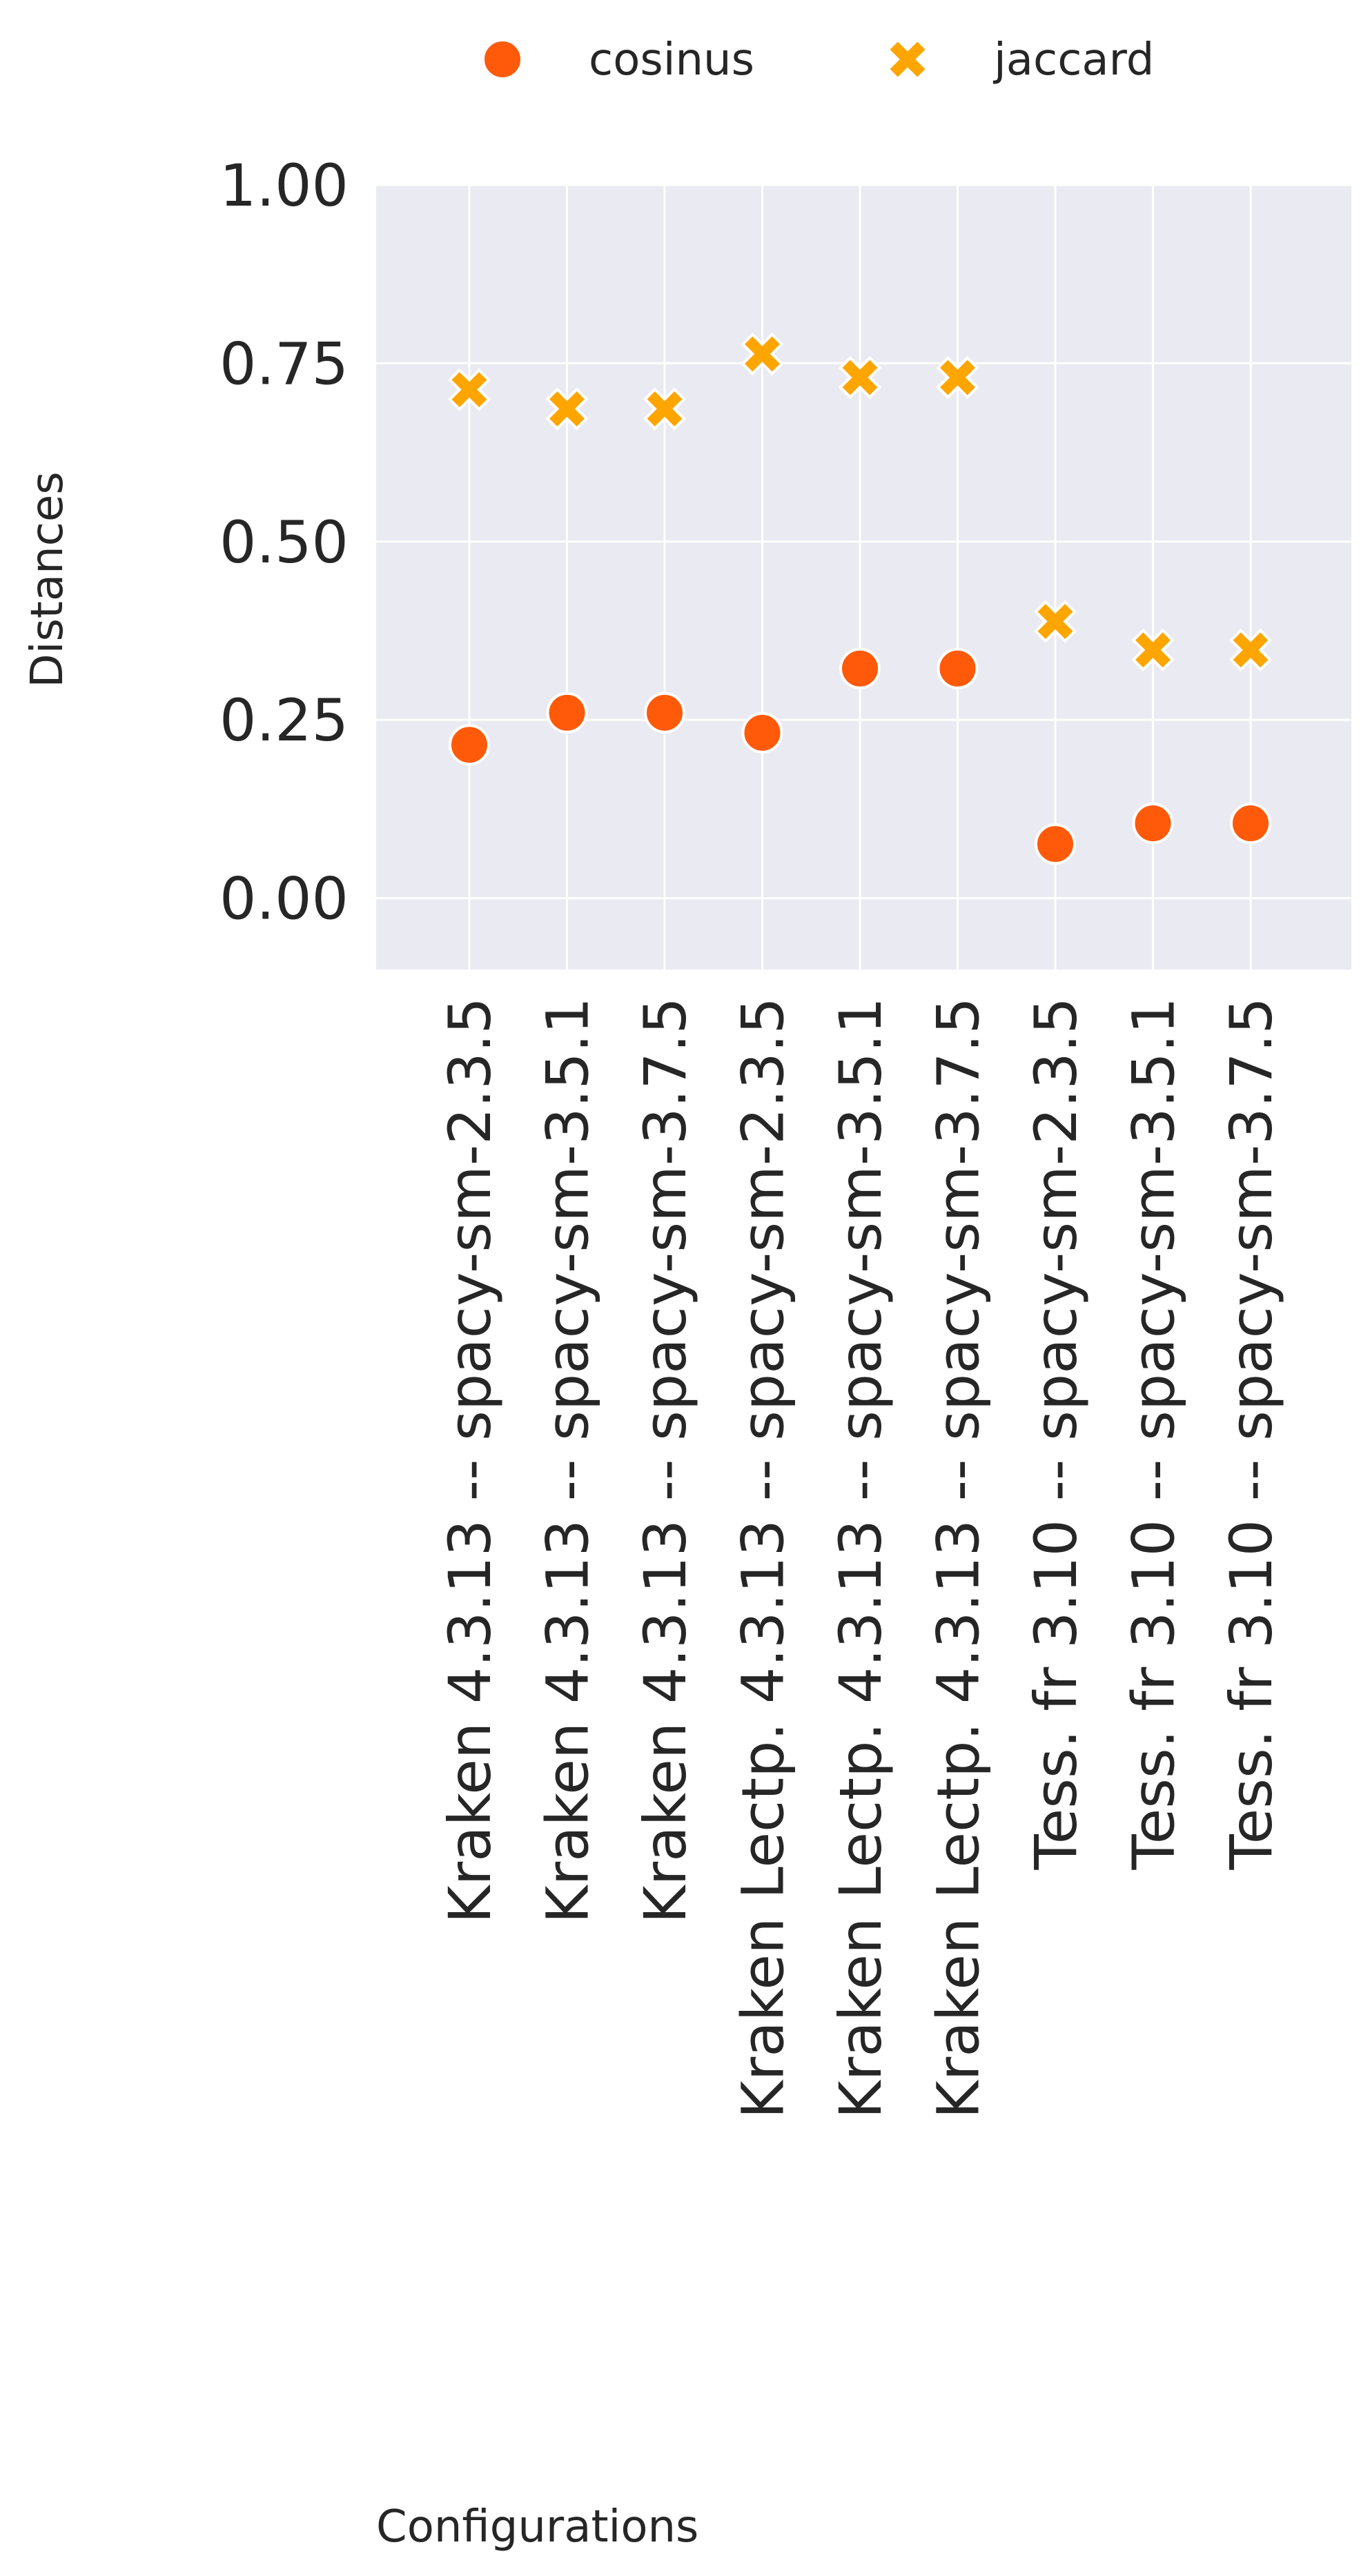  Describe the element at coordinates (763, 1557) in the screenshot. I see `x-tick-label-3: Kraken Lectp. 4.3.13 -- spacy-sm-2.3.5` at that location.